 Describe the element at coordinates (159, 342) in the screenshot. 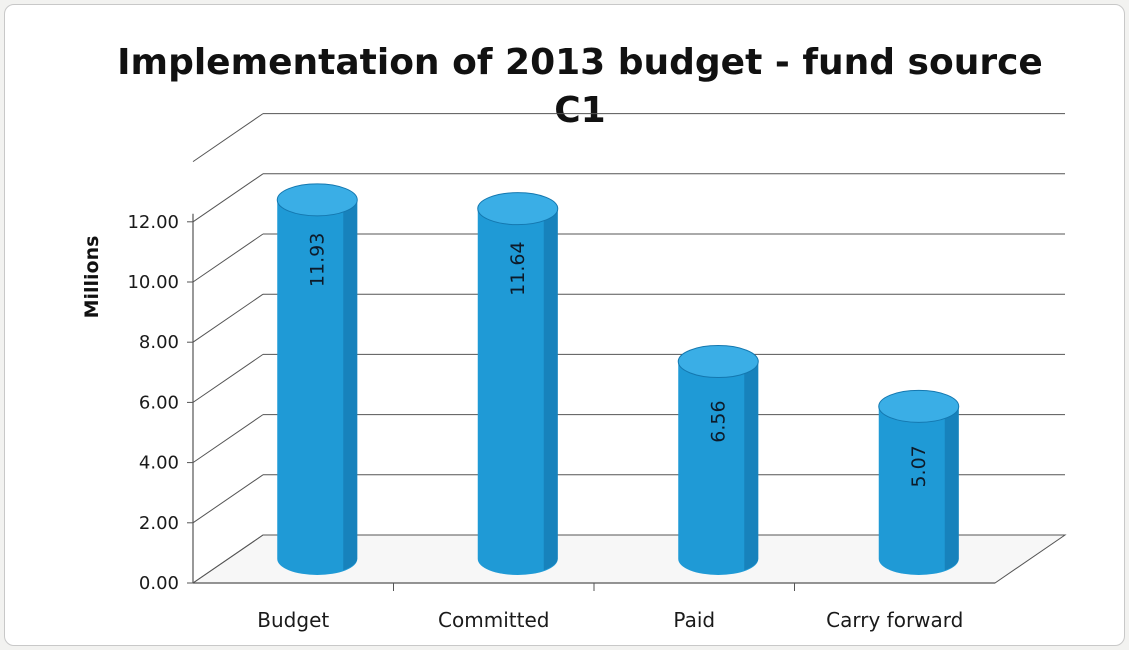

I see `y-tick-label: 8.00` at that location.